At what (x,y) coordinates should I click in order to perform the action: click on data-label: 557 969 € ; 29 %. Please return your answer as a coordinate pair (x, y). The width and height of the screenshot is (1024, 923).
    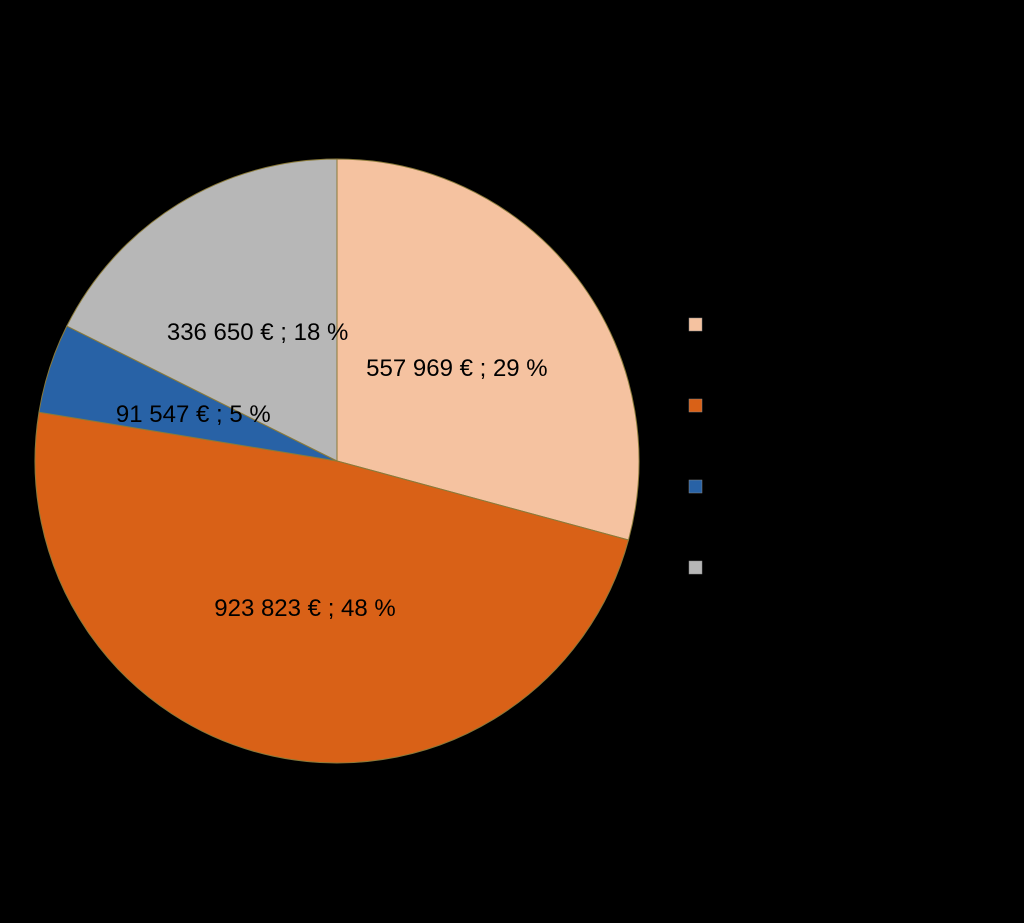
    Looking at the image, I should click on (457, 369).